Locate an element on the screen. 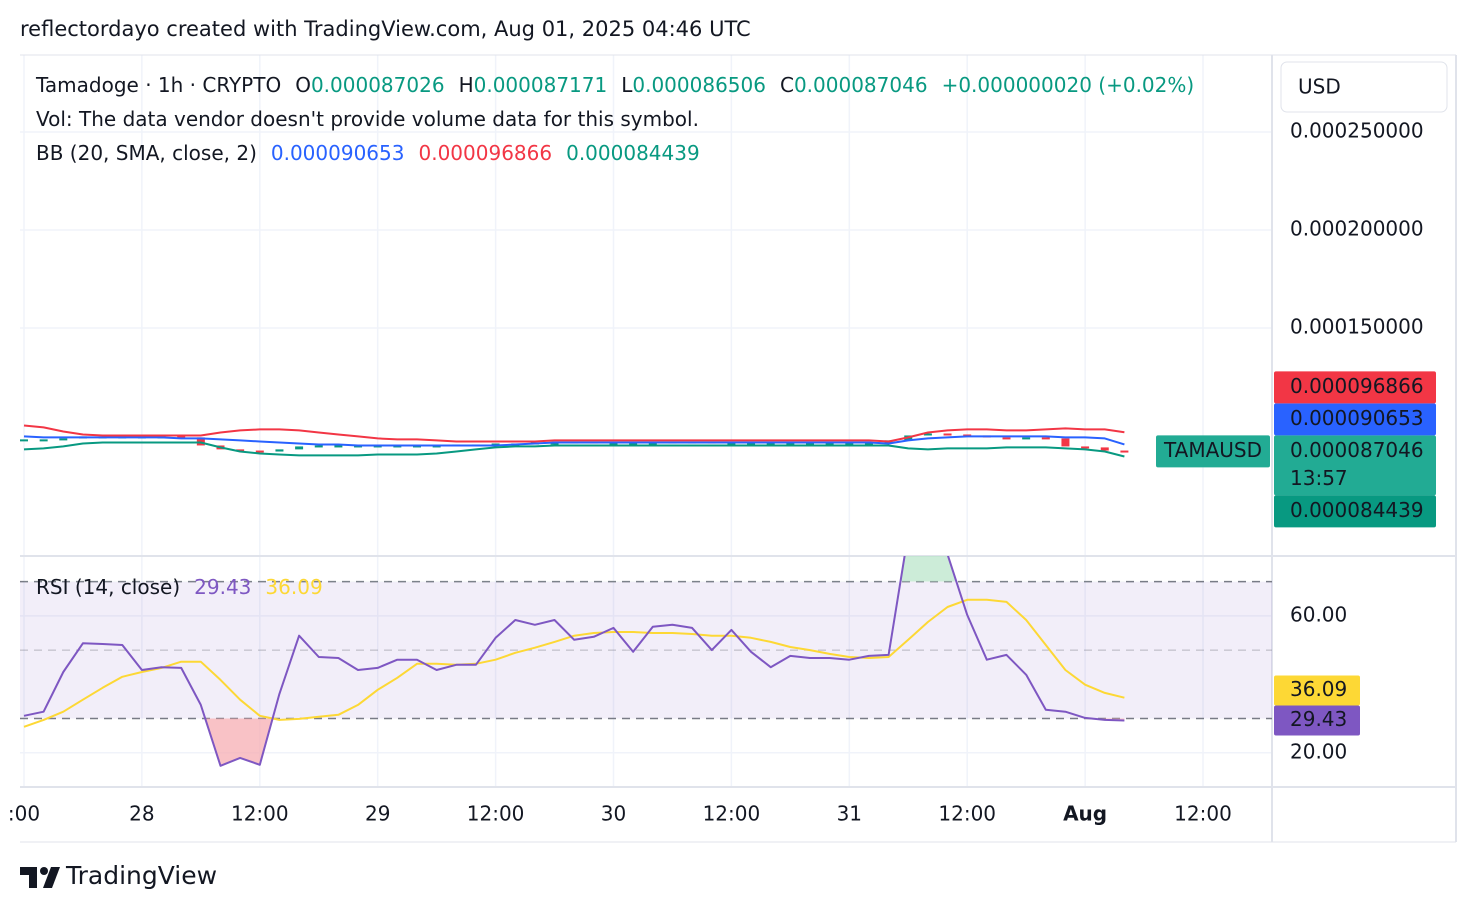  change: +0.000000020 (+0.02%) is located at coordinates (1068, 85).